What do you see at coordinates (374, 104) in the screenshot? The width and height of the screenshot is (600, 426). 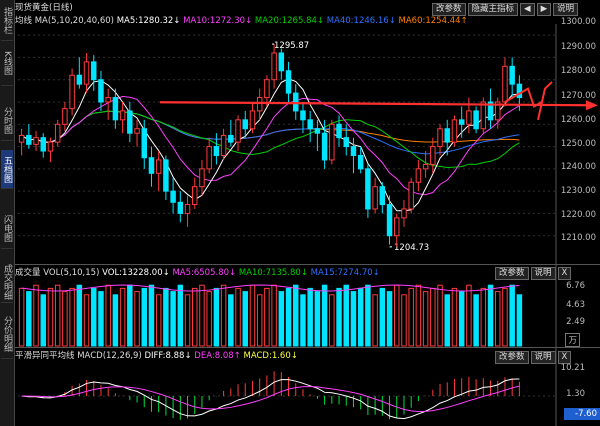 I see `annotation-line` at bounding box center [374, 104].